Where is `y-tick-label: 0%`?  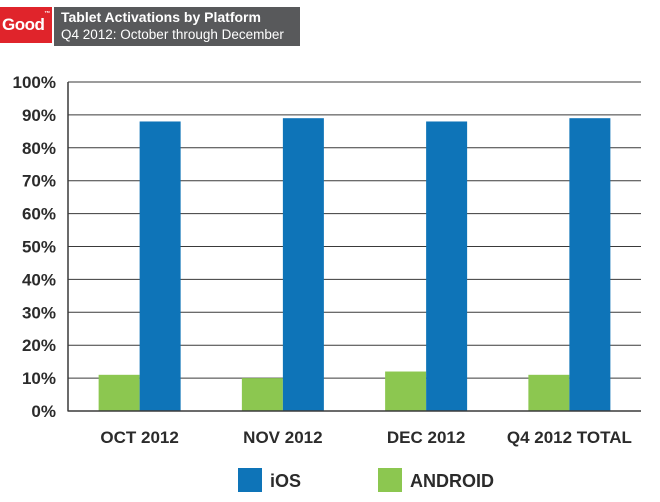
y-tick-label: 0% is located at coordinates (43, 411).